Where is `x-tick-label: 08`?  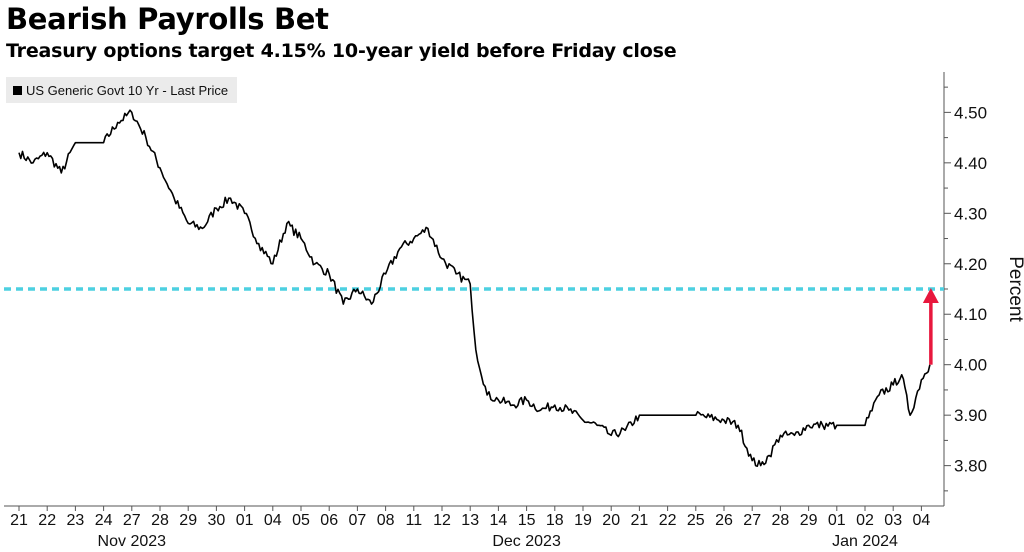 x-tick-label: 08 is located at coordinates (386, 520).